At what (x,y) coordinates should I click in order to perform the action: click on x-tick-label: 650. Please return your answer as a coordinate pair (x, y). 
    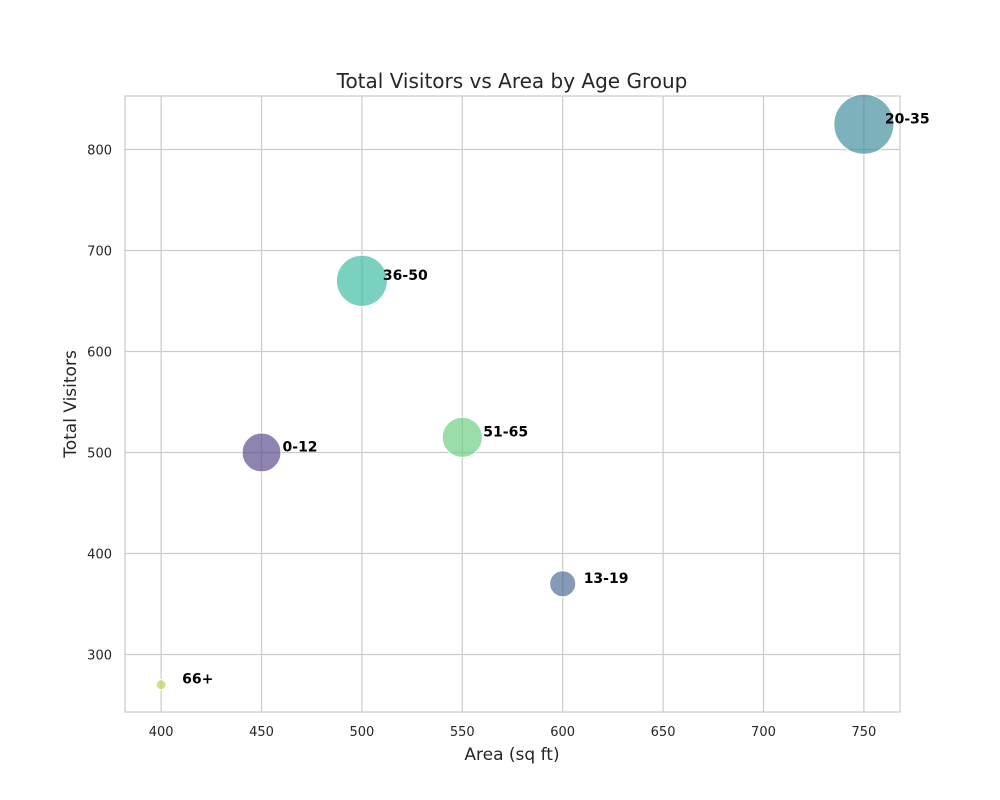
    Looking at the image, I should click on (663, 732).